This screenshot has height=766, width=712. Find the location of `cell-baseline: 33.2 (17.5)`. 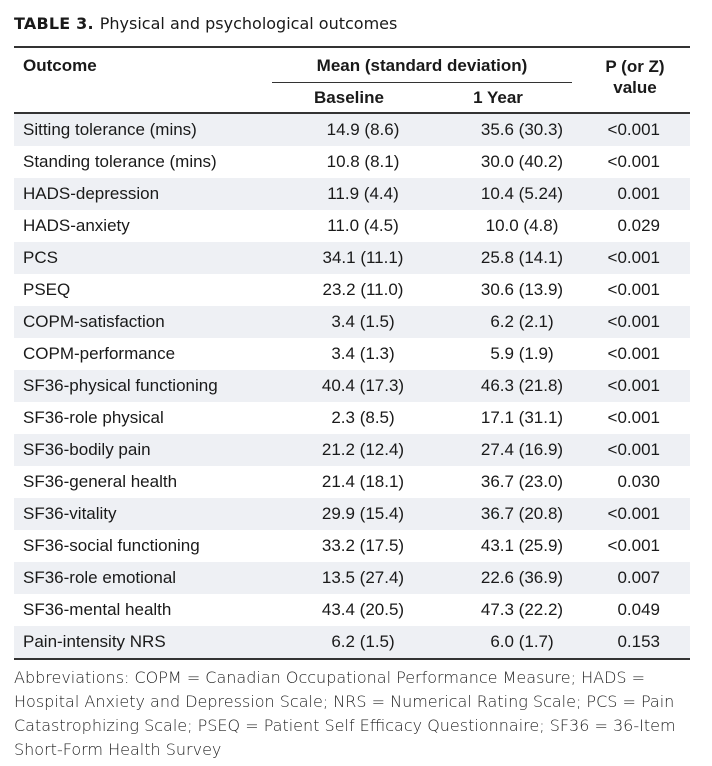

cell-baseline: 33.2 (17.5) is located at coordinates (363, 545).